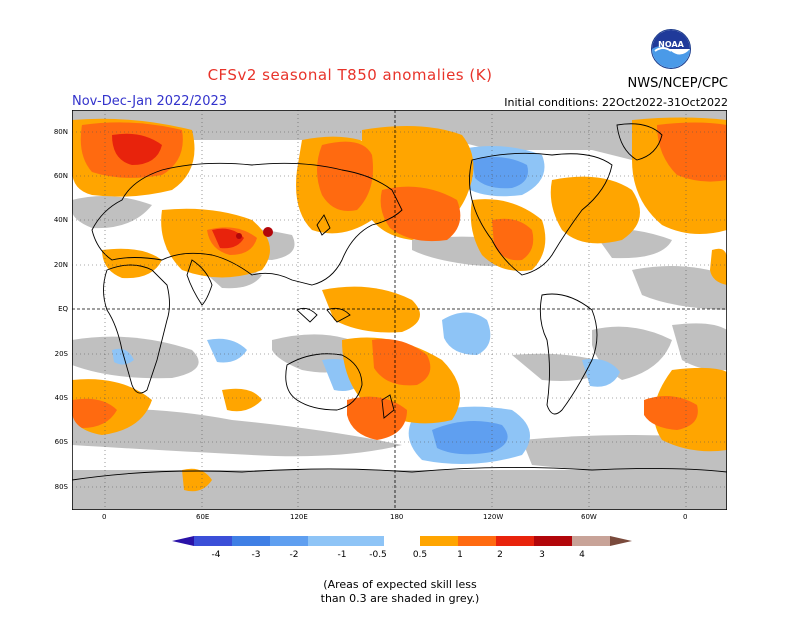 The image size is (800, 618). Describe the element at coordinates (183, 541) in the screenshot. I see `legend-arrow-low` at that location.